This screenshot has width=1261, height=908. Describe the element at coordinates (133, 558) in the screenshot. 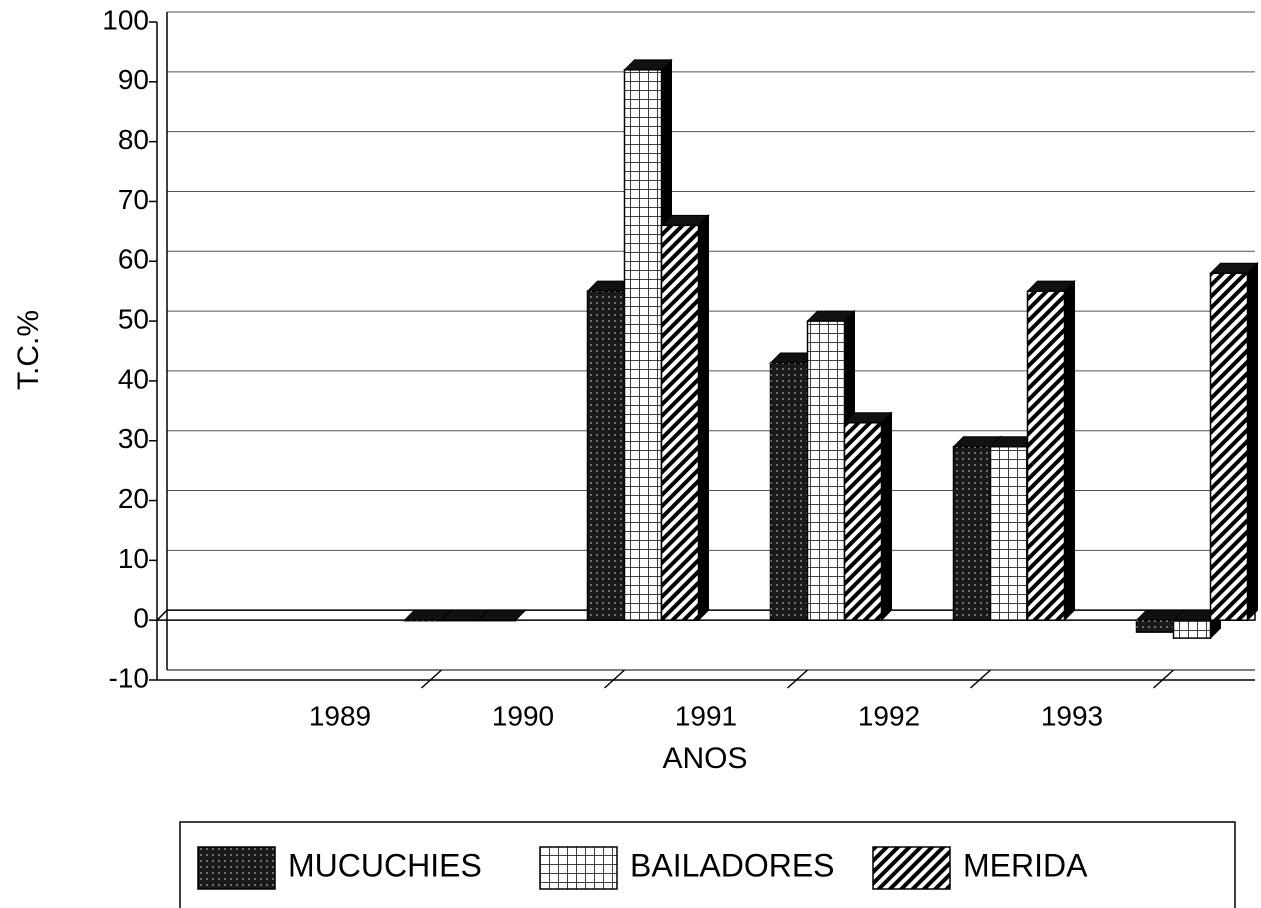

I see `y-tick-label: 10` at that location.